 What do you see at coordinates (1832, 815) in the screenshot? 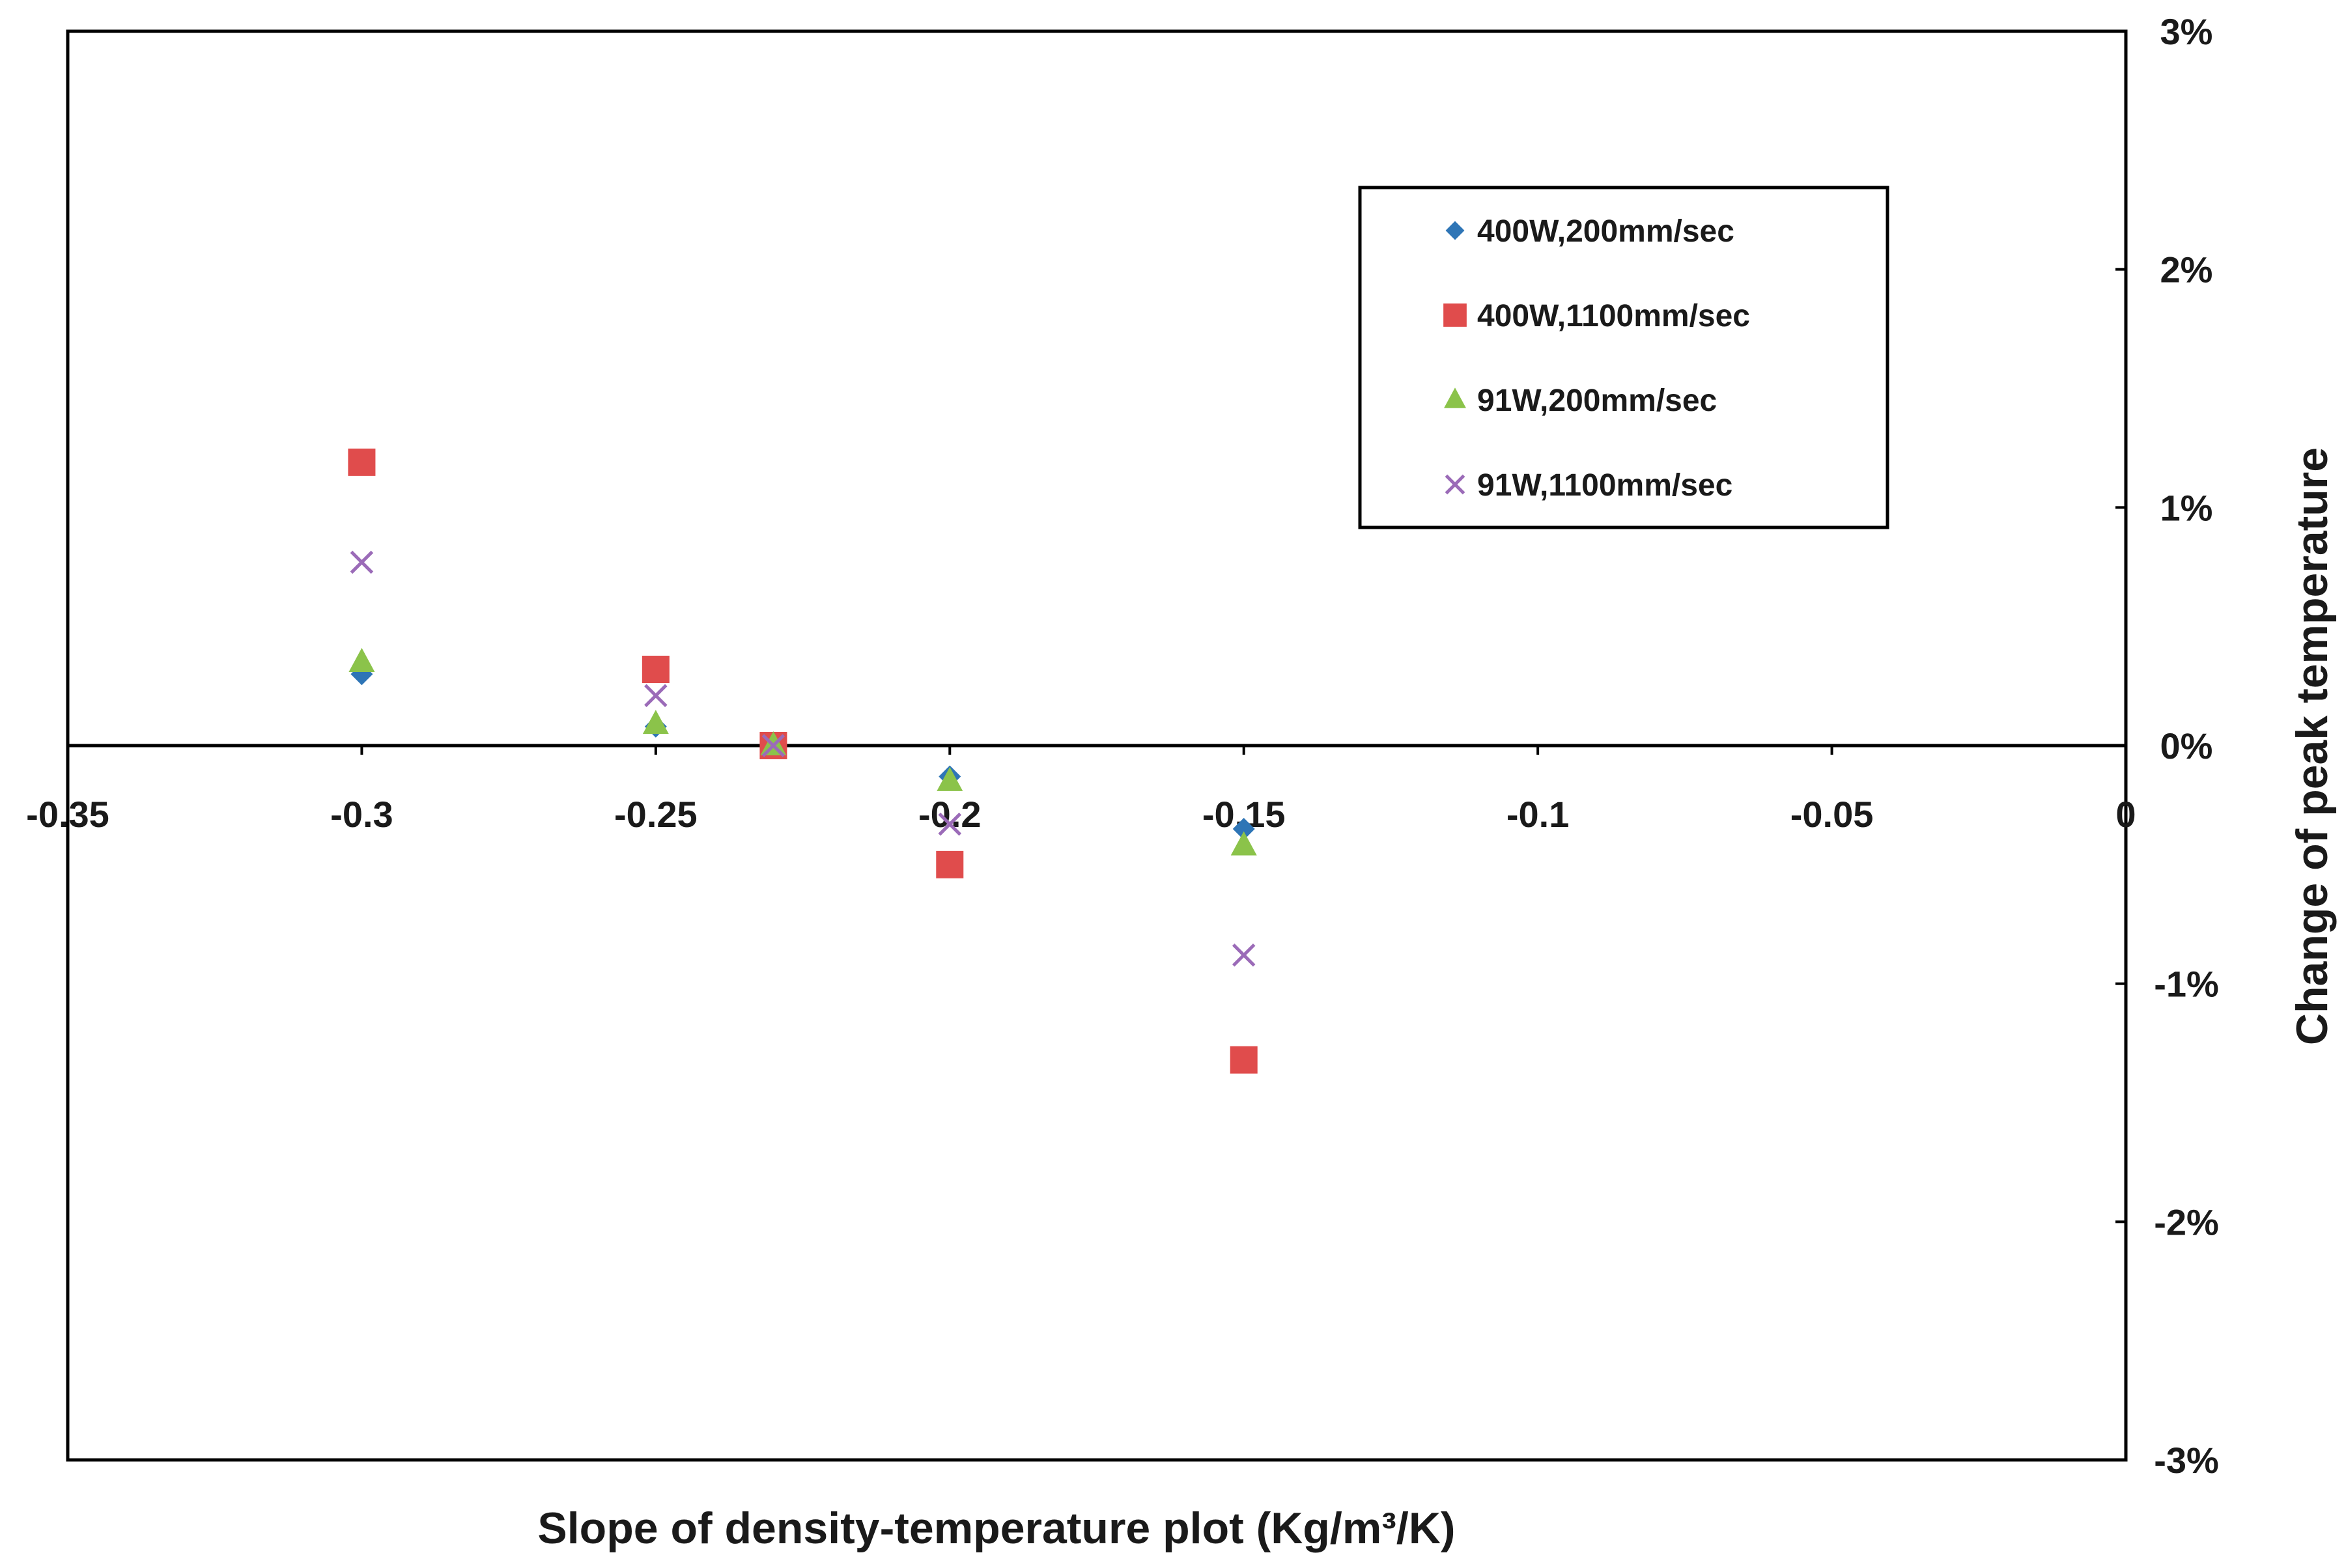
I see `x-tick-label: -0.05` at bounding box center [1832, 815].